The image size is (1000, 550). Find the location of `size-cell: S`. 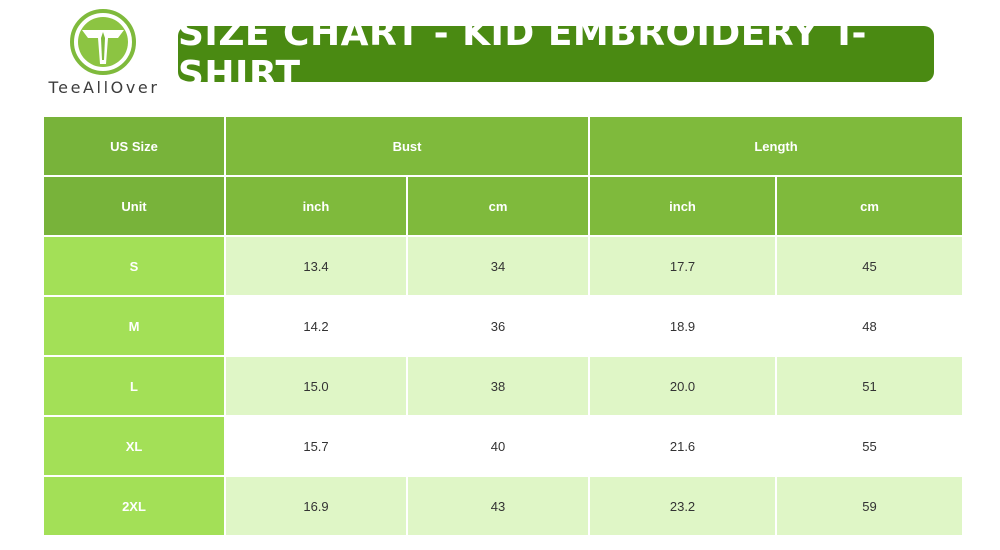

size-cell: S is located at coordinates (134, 266).